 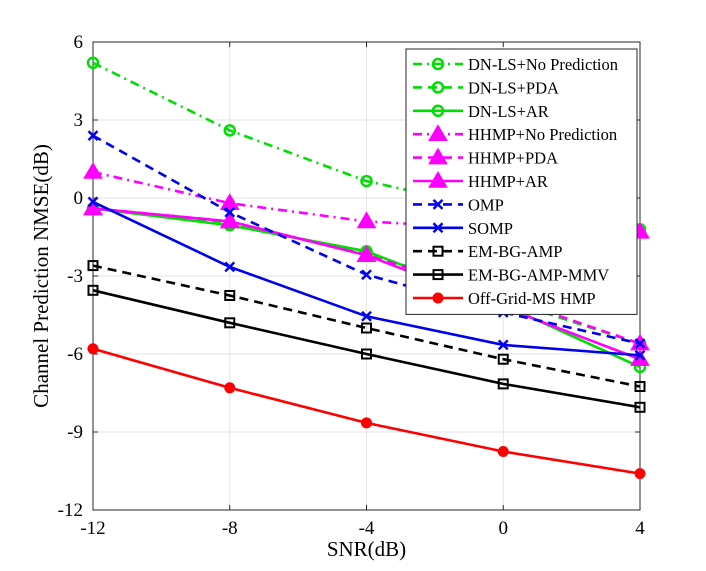 I want to click on x-tick-label: -8, so click(x=230, y=528).